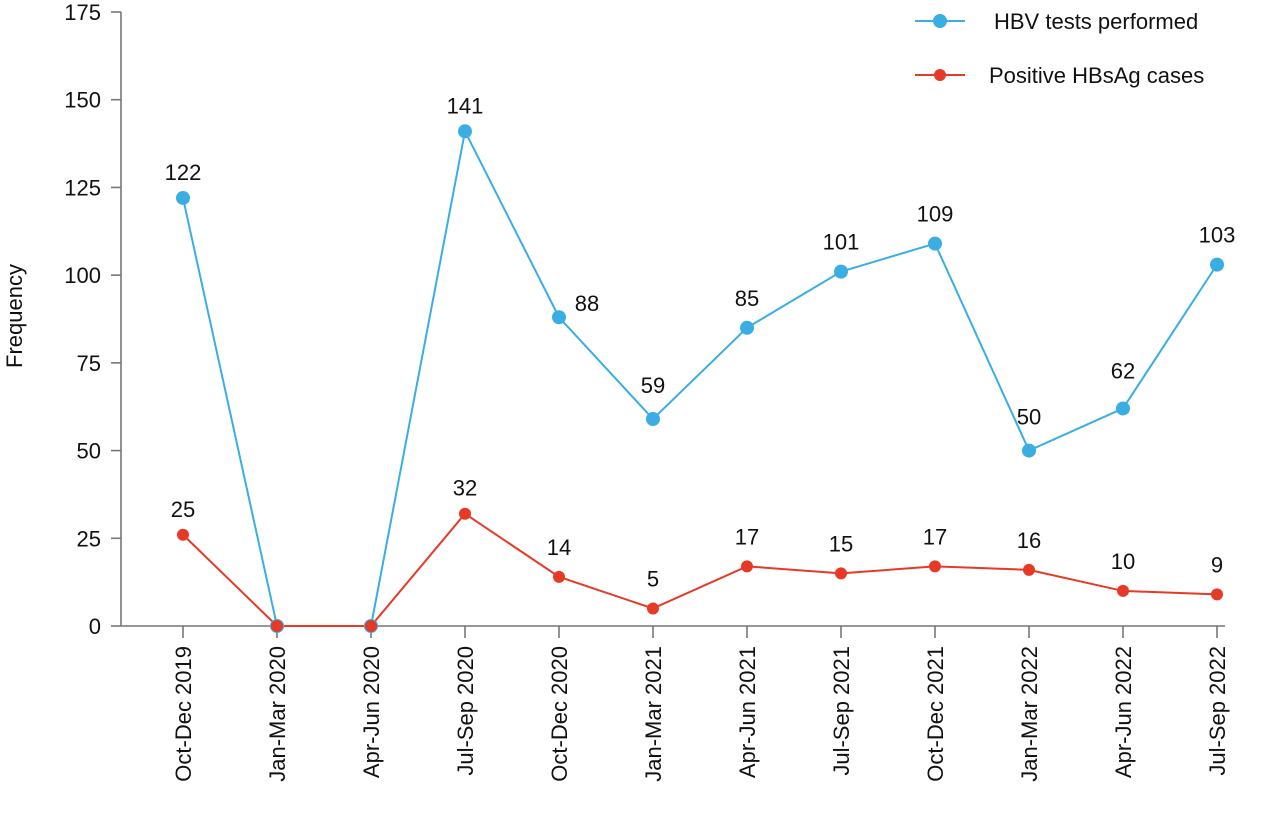  I want to click on series-1-data-label: 16, so click(1029, 540).